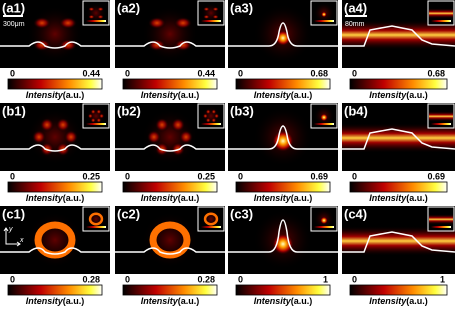 This screenshot has height=311, width=455. What do you see at coordinates (319, 73) in the screenshot?
I see `colorbar-max: 0.68` at bounding box center [319, 73].